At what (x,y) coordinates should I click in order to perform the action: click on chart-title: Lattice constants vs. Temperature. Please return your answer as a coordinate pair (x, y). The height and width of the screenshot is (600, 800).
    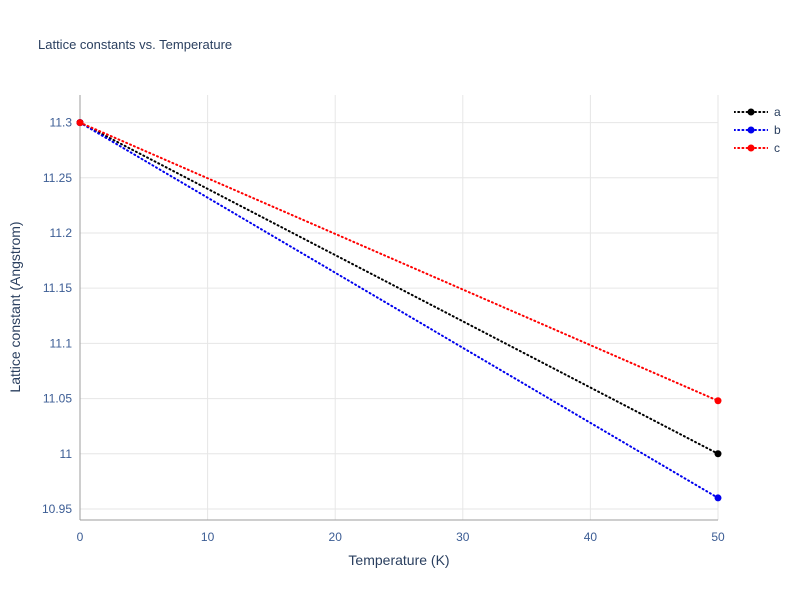
    Looking at the image, I should click on (135, 44).